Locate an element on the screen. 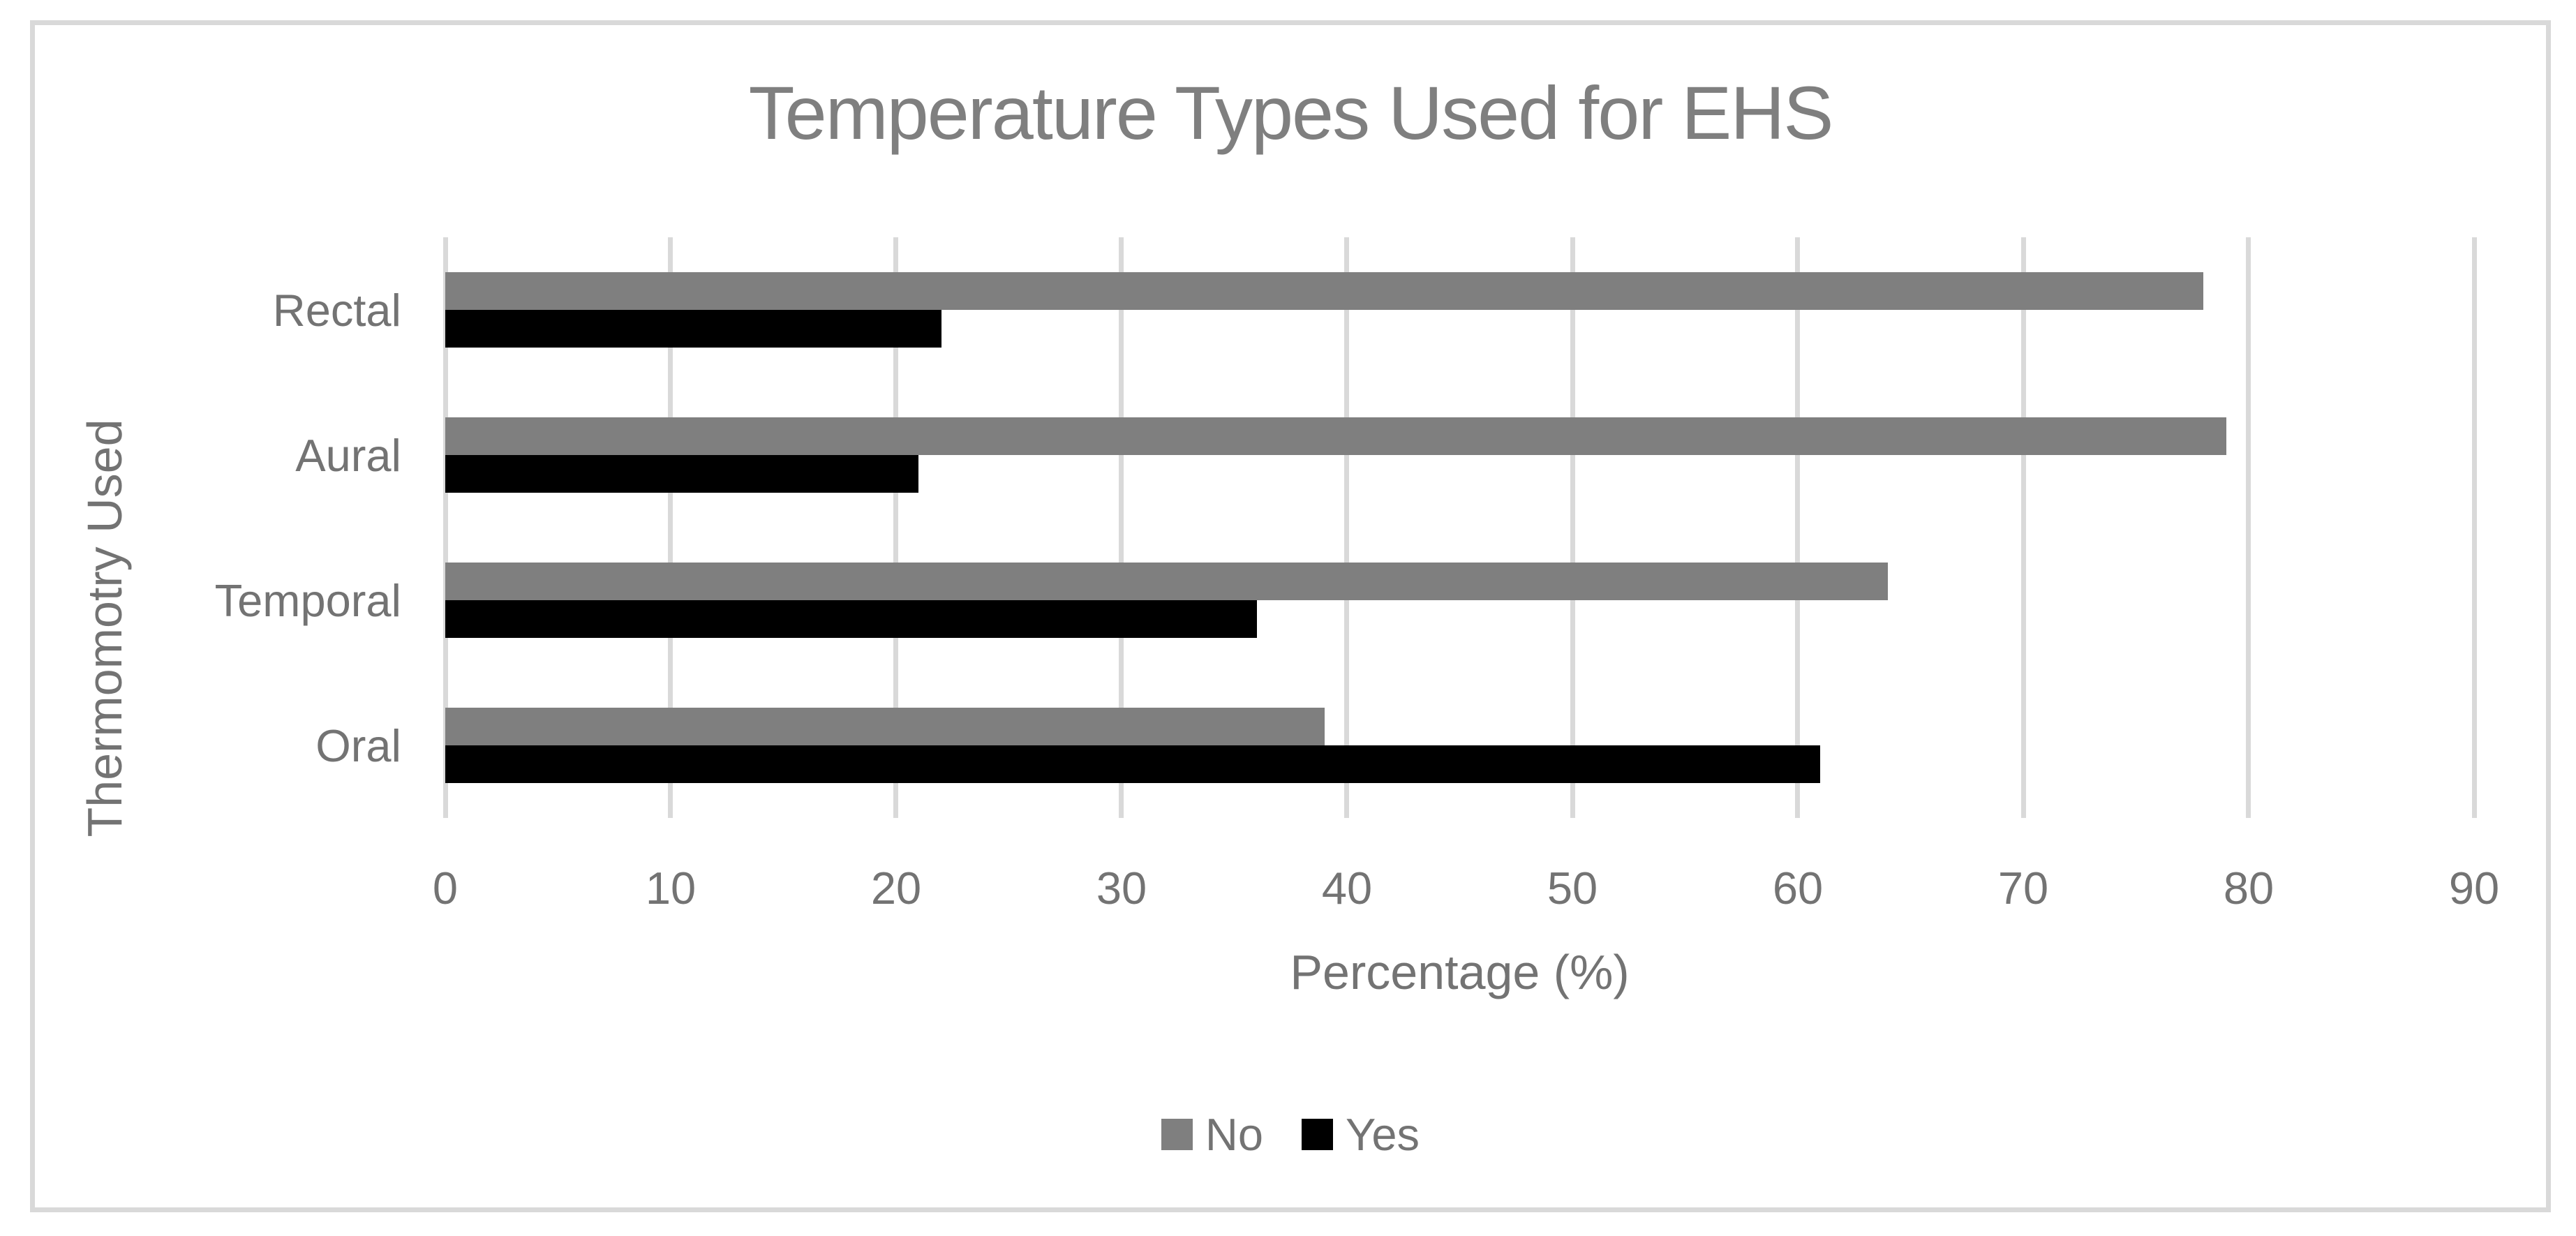  category-label-temporal: Temporal is located at coordinates (307, 600).